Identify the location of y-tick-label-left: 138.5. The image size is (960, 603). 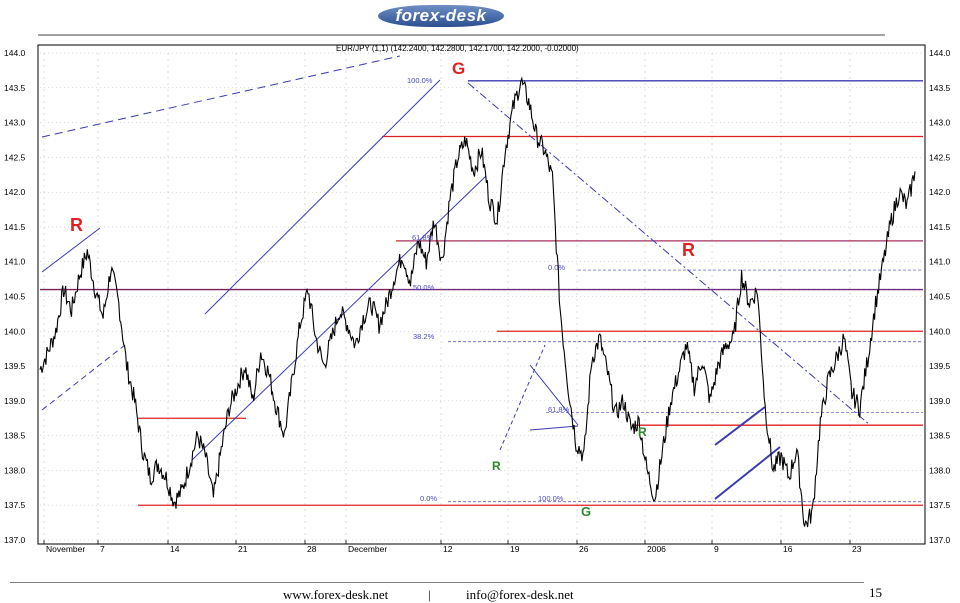
(15, 436).